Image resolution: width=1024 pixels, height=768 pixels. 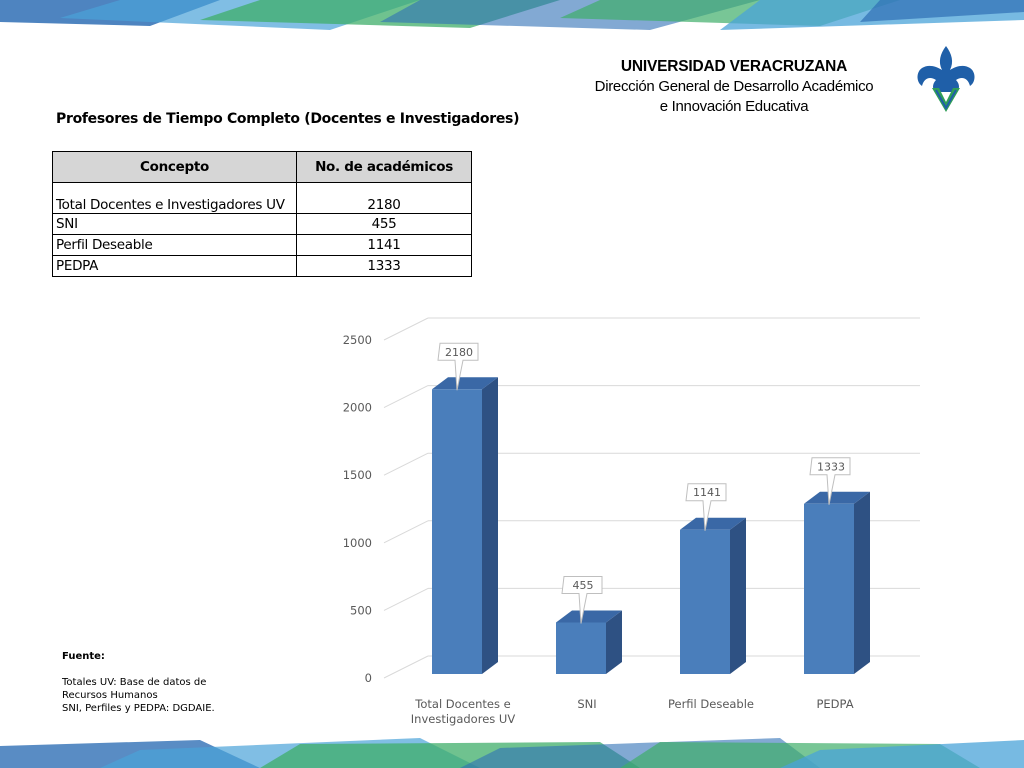 I want to click on data-label: 1333, so click(x=831, y=466).